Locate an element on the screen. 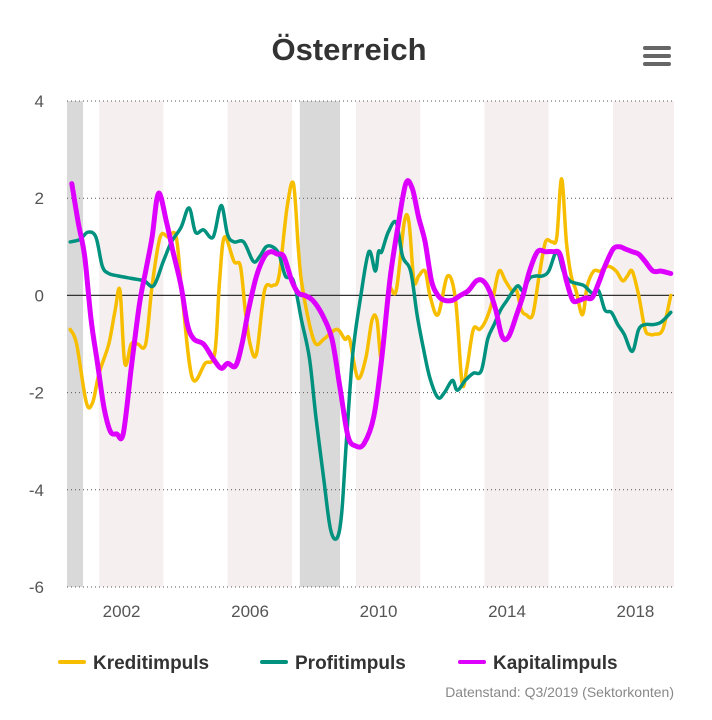 This screenshot has height=720, width=712. legend-item-kredit: Kreditimpuls is located at coordinates (133, 663).